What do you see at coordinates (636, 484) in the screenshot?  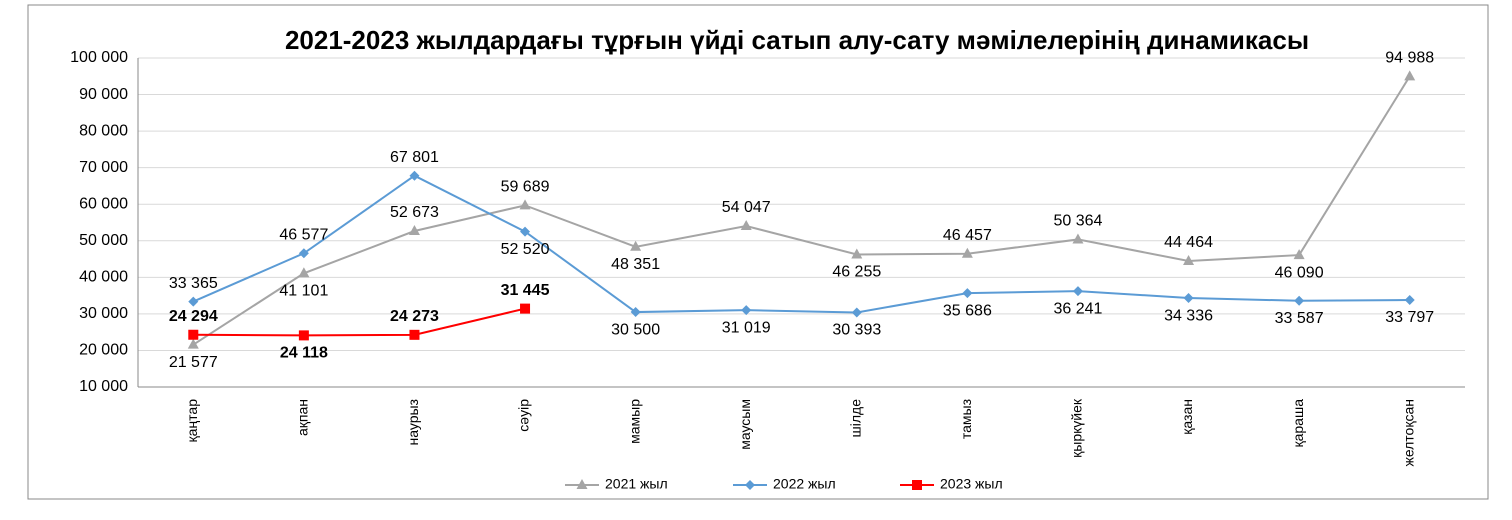 I see `legend-label: 2021 жыл` at bounding box center [636, 484].